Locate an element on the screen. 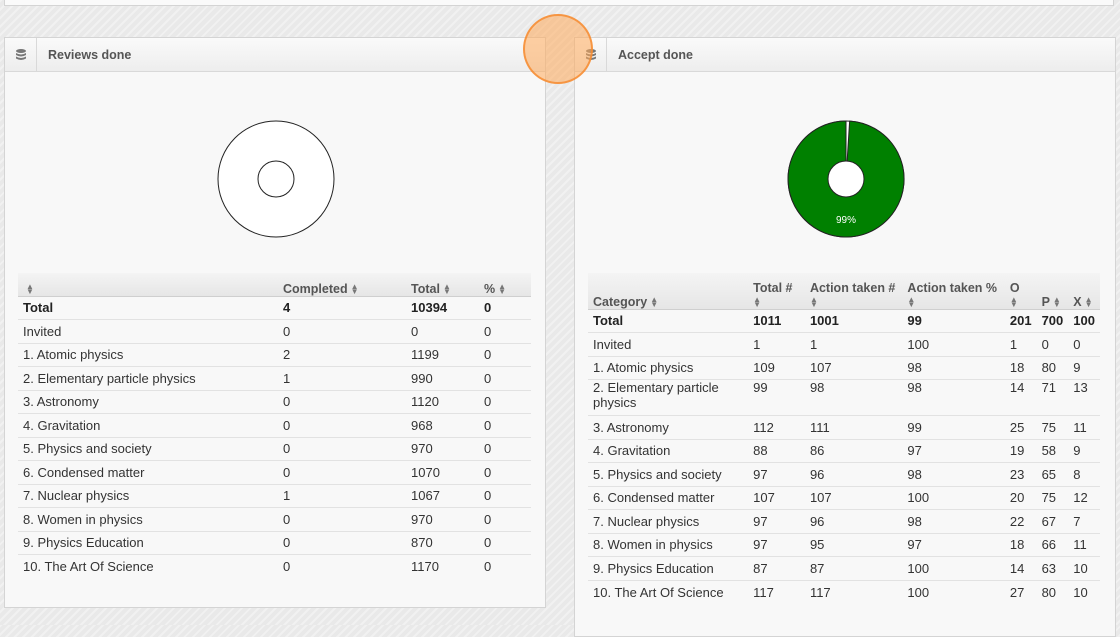 The width and height of the screenshot is (1120, 637). database-icon is located at coordinates (21, 54).